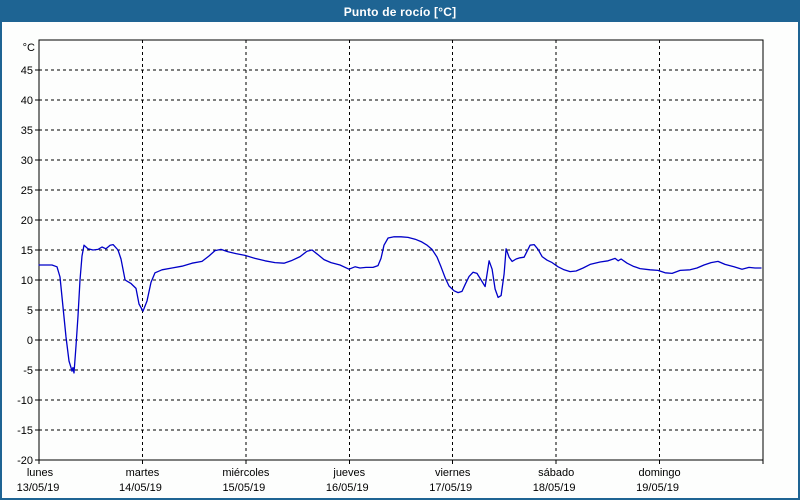 This screenshot has height=500, width=800. What do you see at coordinates (347, 488) in the screenshot?
I see `x-date-label: 16/05/19` at bounding box center [347, 488].